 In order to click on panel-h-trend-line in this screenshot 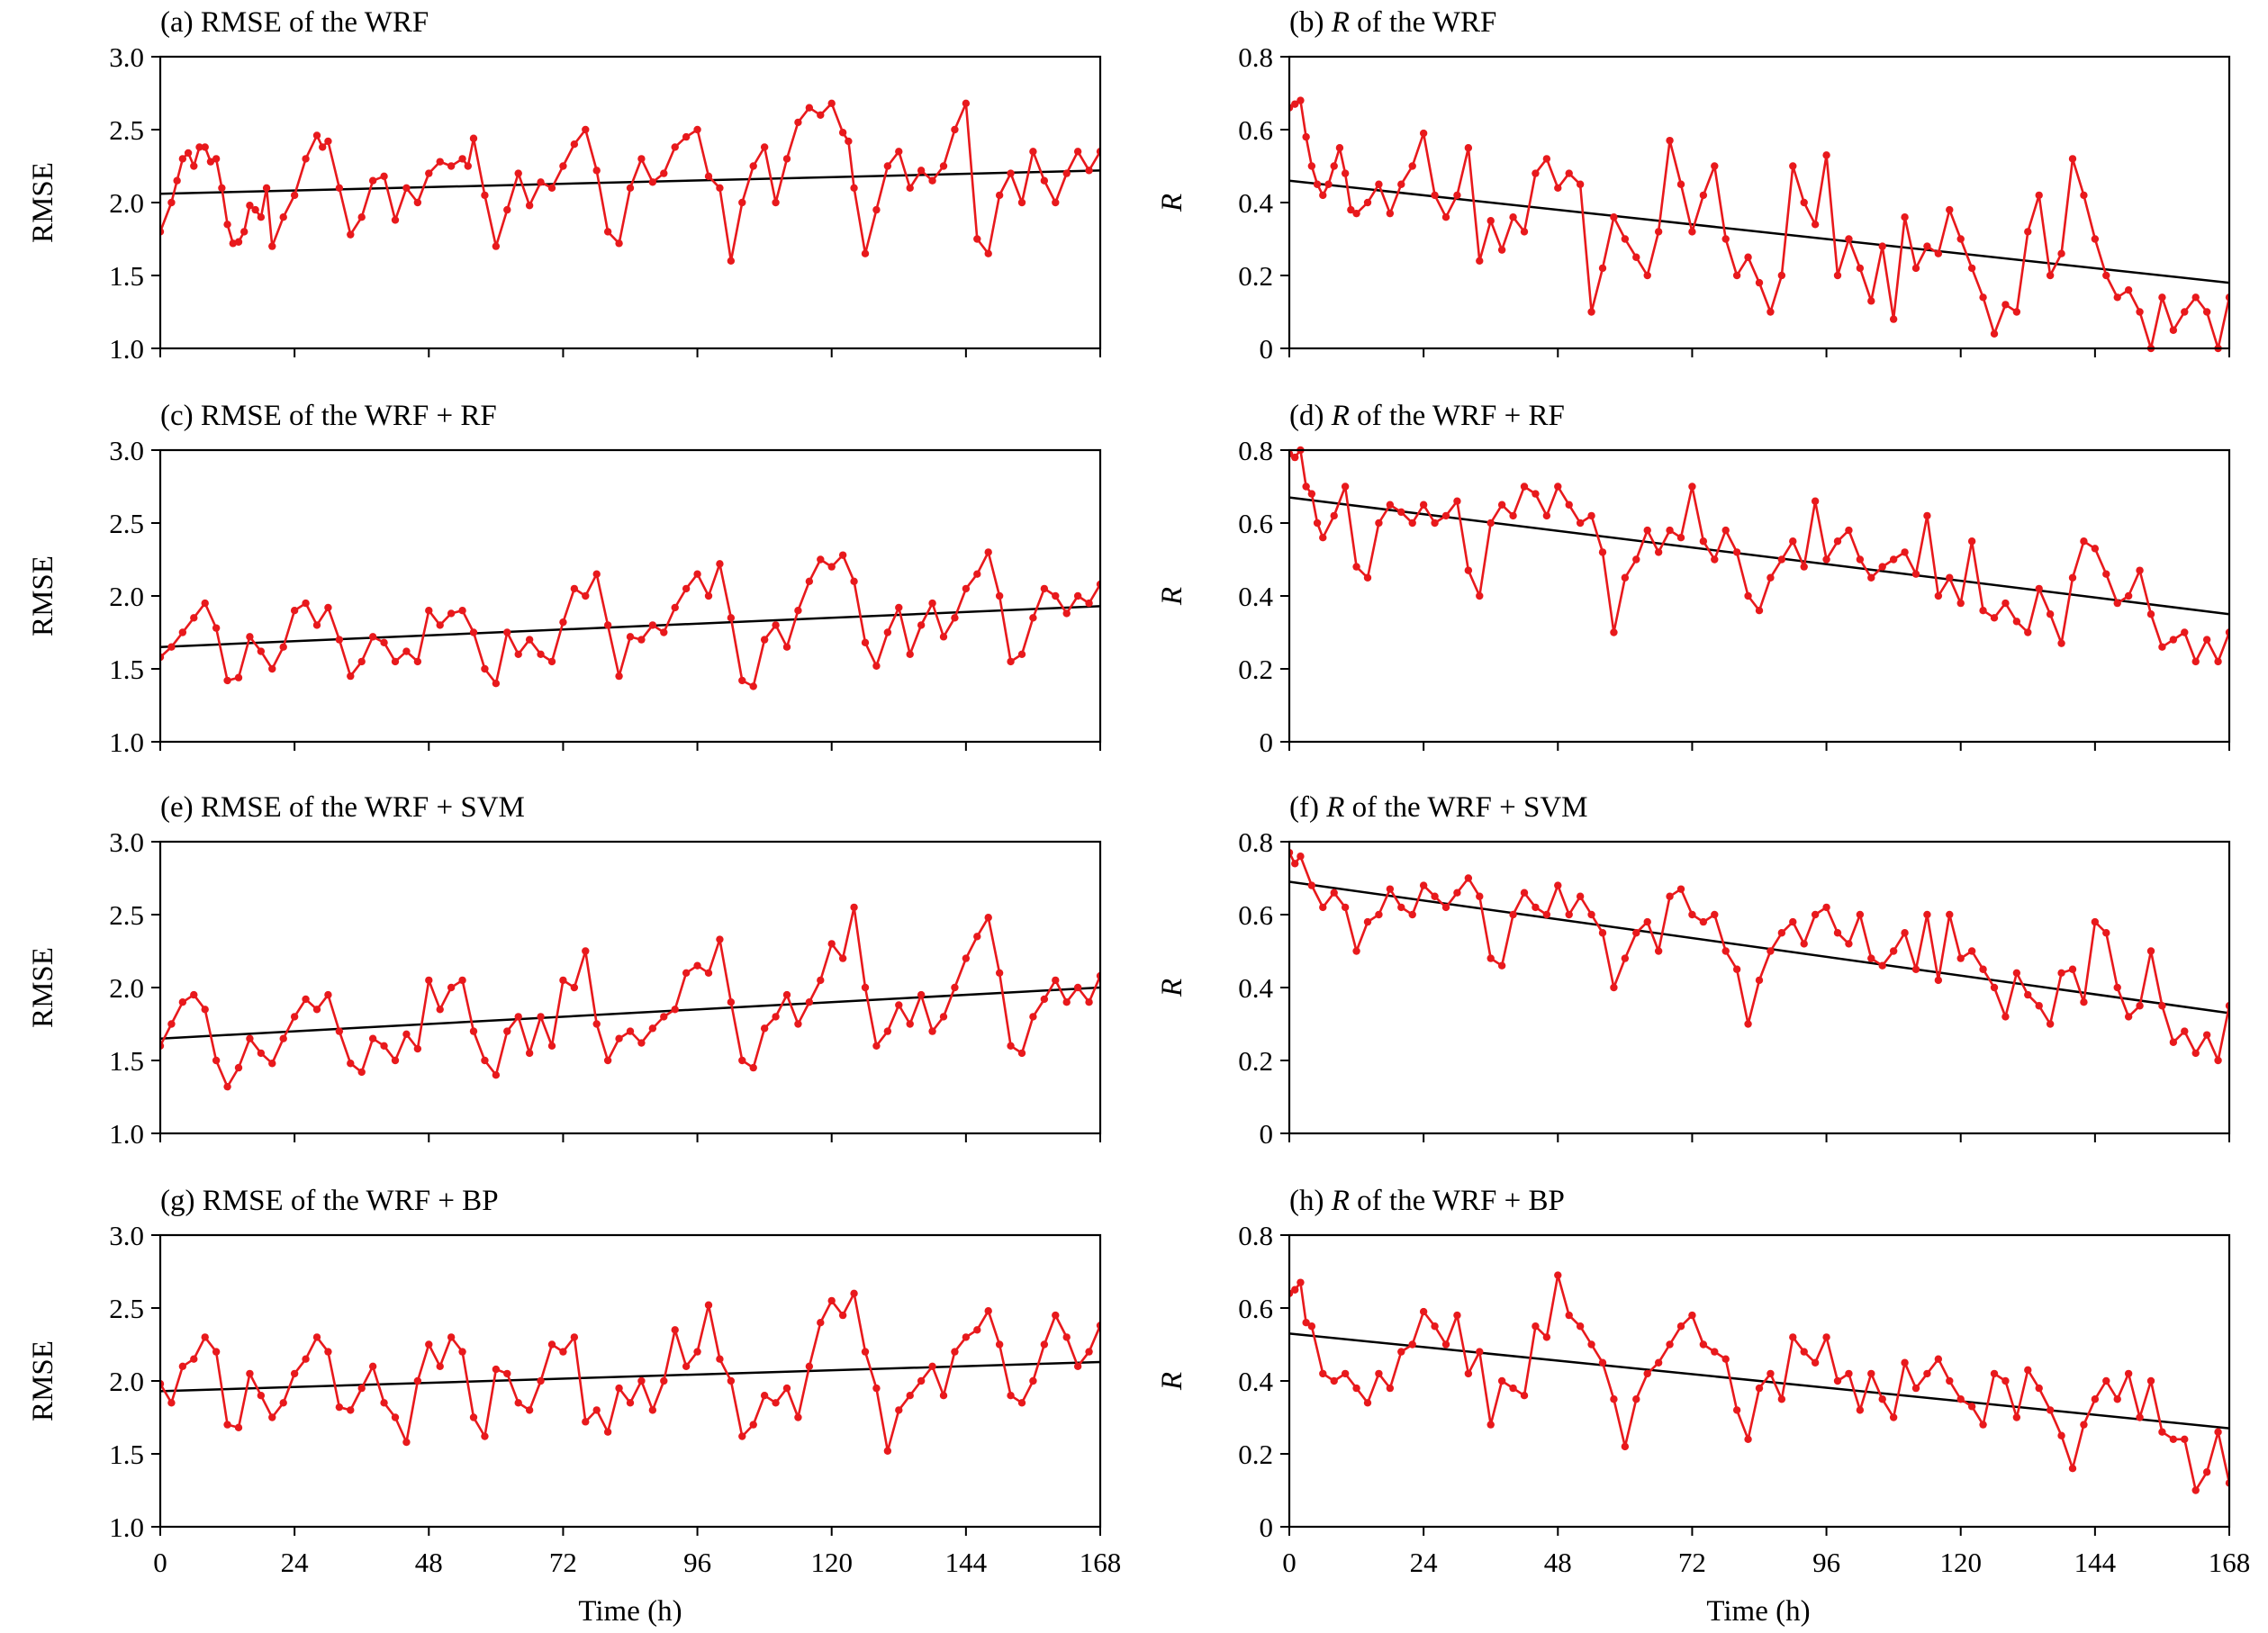, I will do `click(1759, 1381)`.